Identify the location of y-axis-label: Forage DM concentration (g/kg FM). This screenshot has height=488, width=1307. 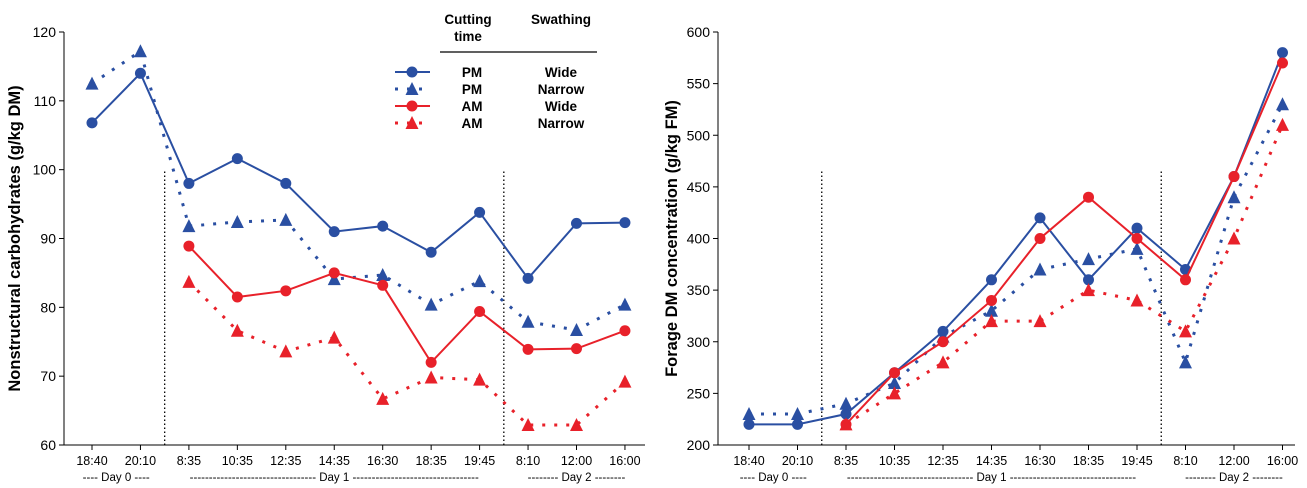
(672, 238).